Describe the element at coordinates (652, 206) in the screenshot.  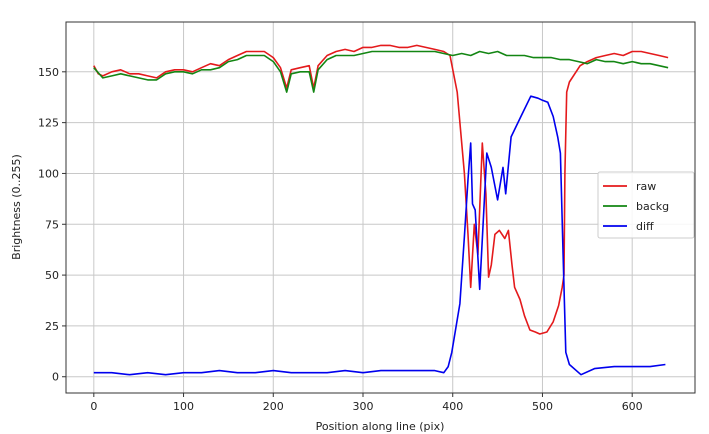
I see `legend-label-backg: backg` at that location.